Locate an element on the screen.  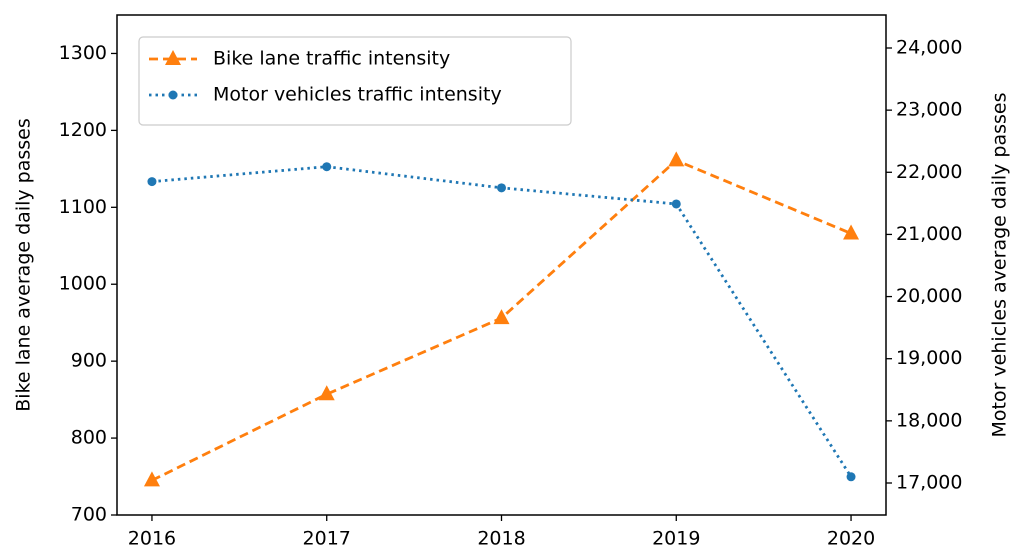
x-tick-label: 2019 is located at coordinates (676, 539).